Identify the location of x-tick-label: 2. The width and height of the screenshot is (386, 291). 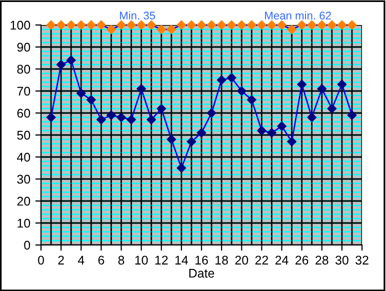
(61, 260).